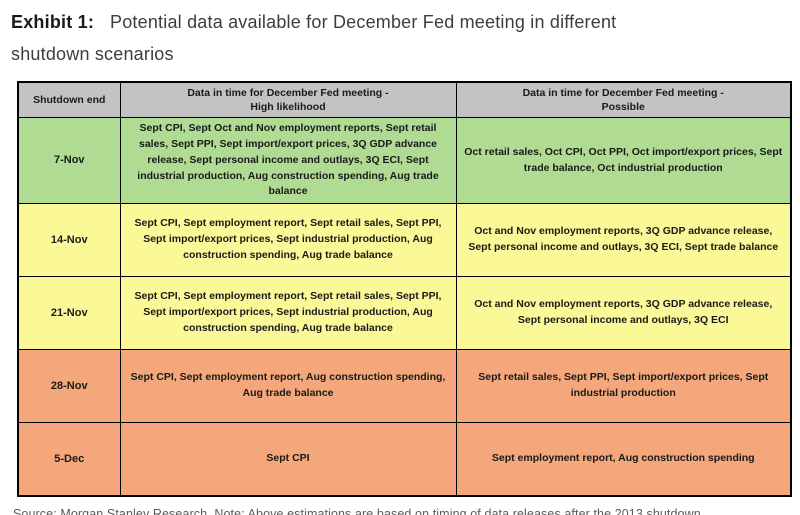 The image size is (800, 515). I want to click on date-cell: 7-Nov, so click(69, 161).